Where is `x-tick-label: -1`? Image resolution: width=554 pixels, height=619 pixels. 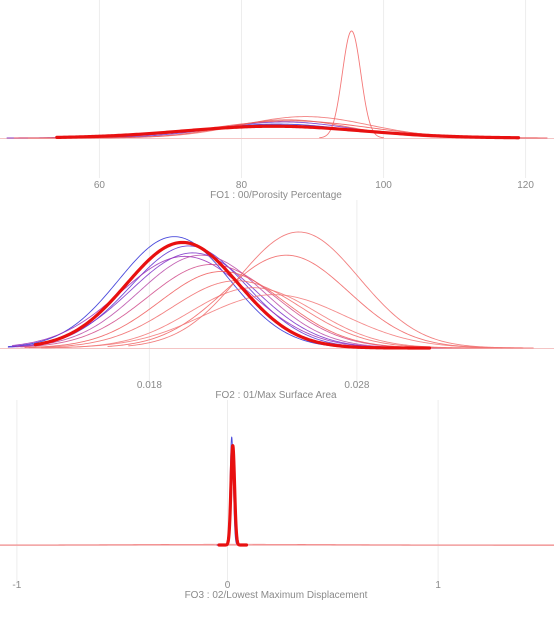 x-tick-label: -1 is located at coordinates (16, 585).